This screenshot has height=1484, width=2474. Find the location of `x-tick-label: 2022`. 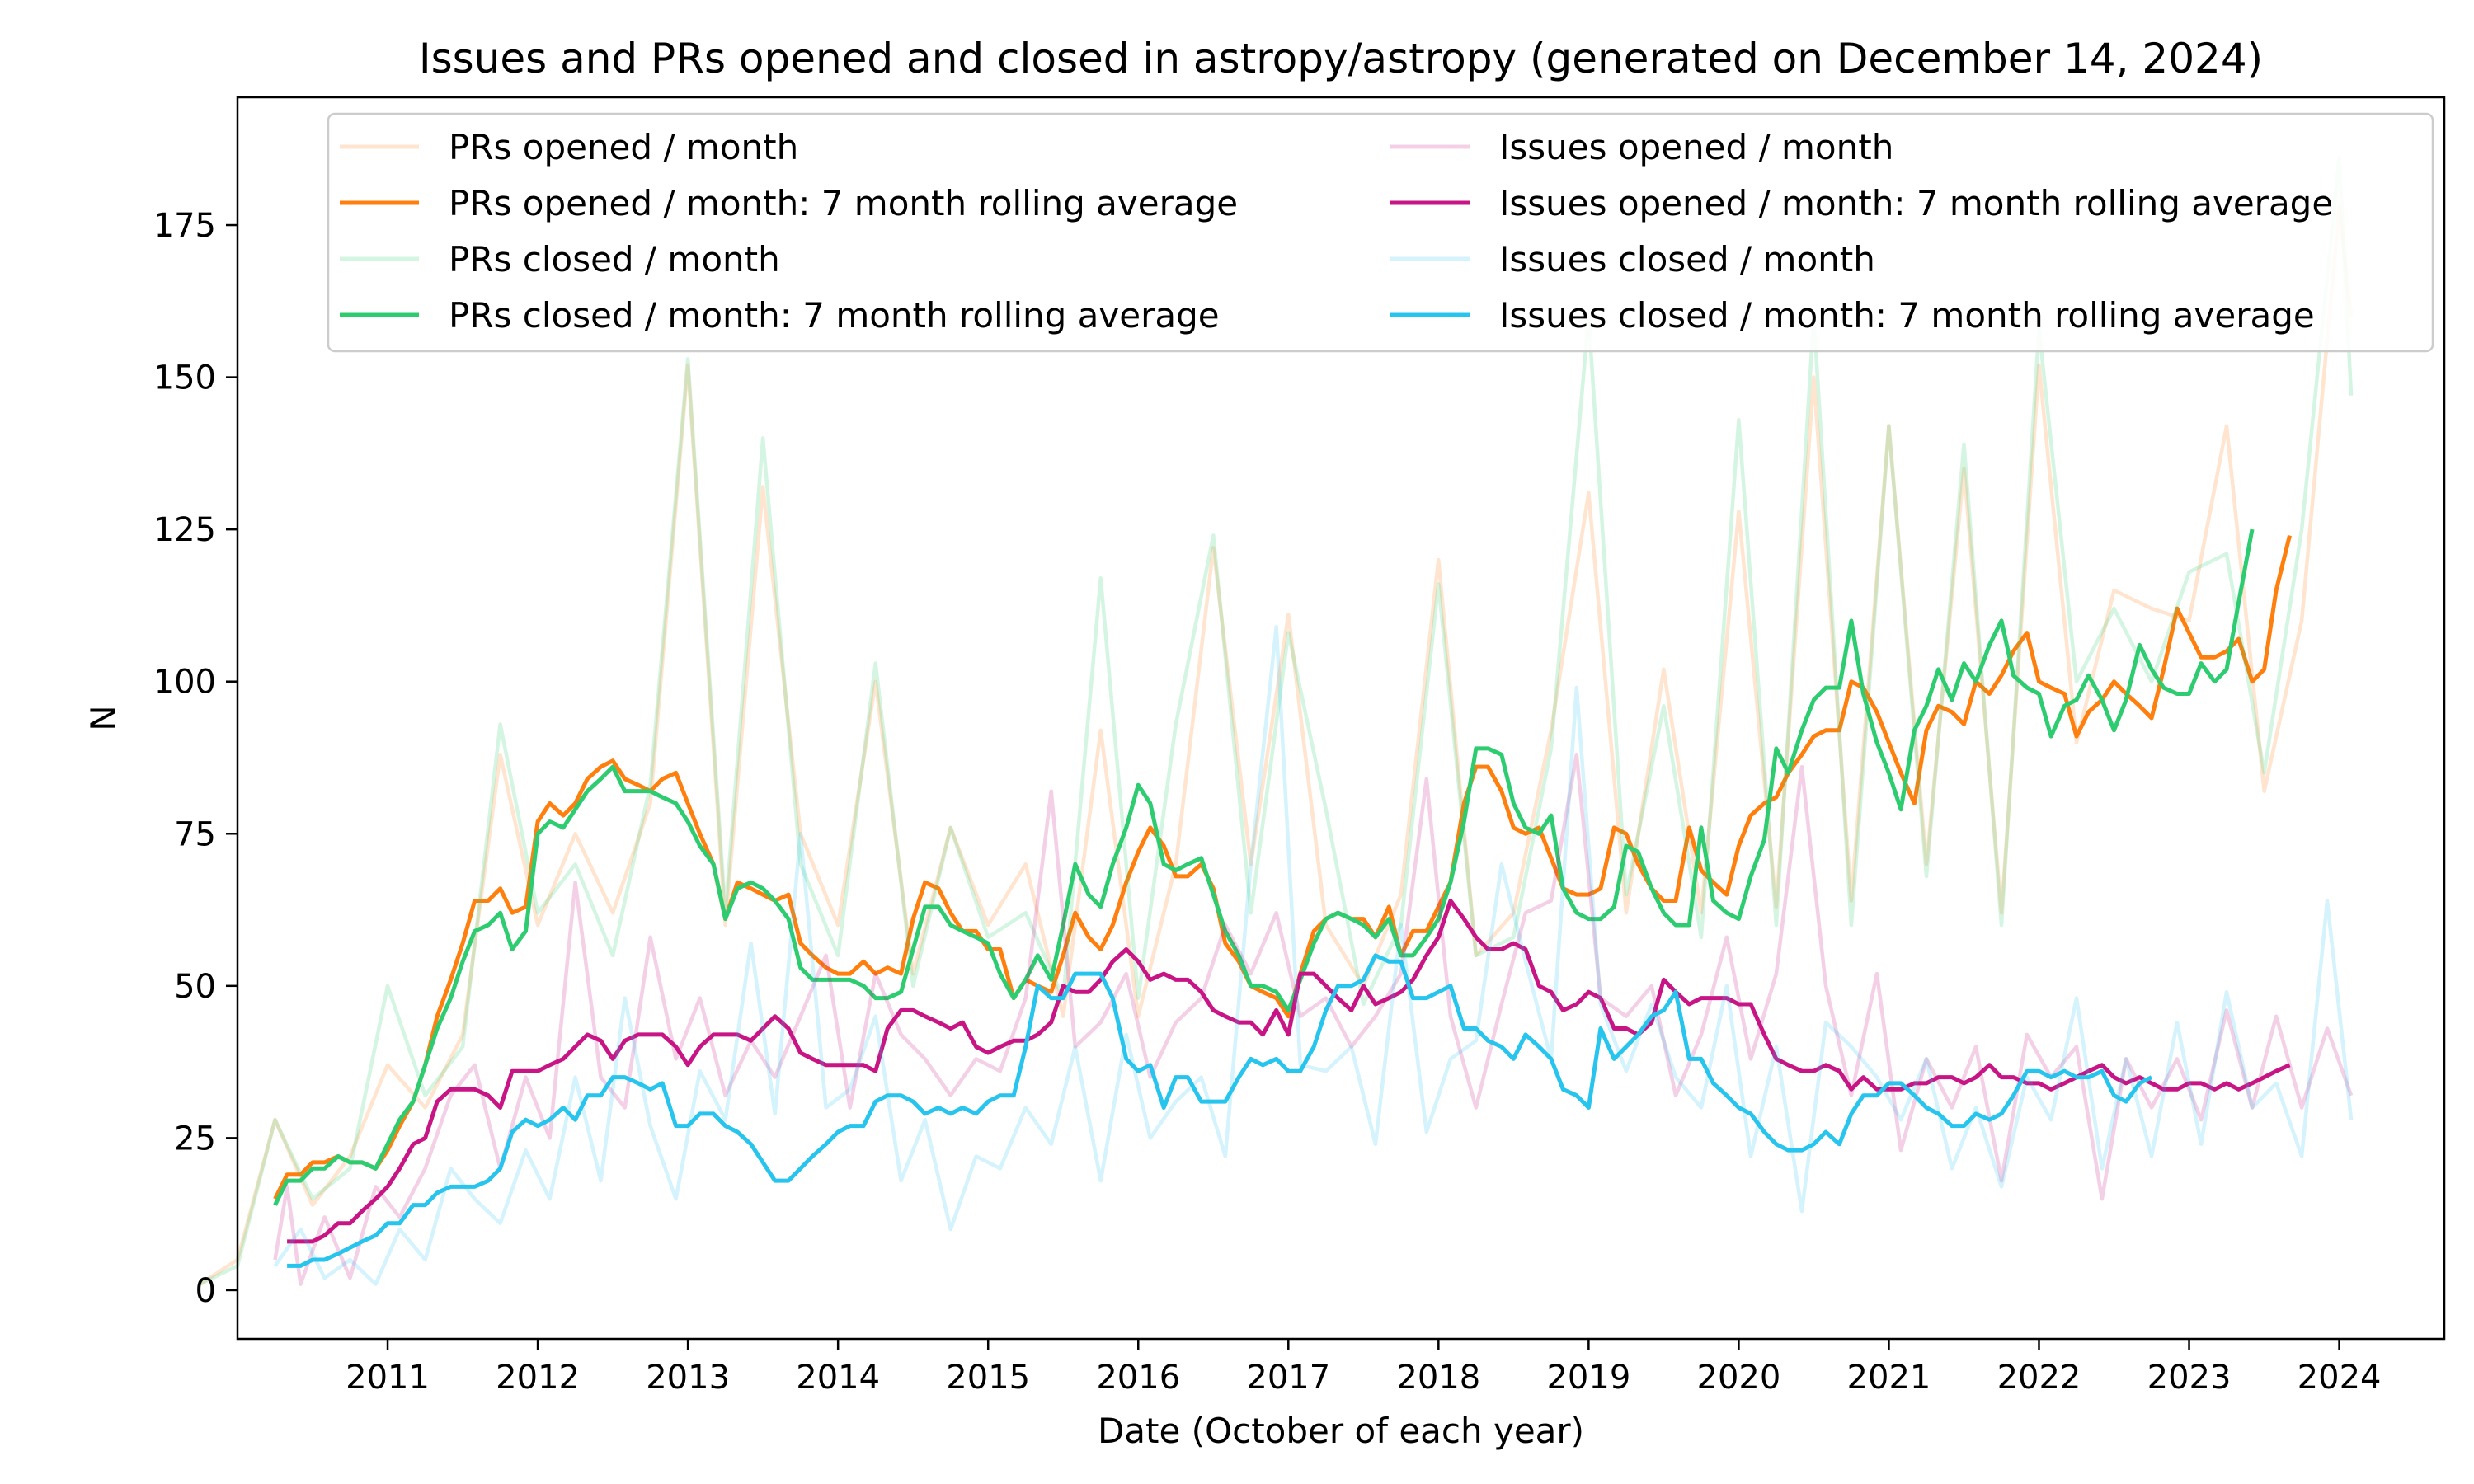

x-tick-label: 2022 is located at coordinates (2039, 1378).